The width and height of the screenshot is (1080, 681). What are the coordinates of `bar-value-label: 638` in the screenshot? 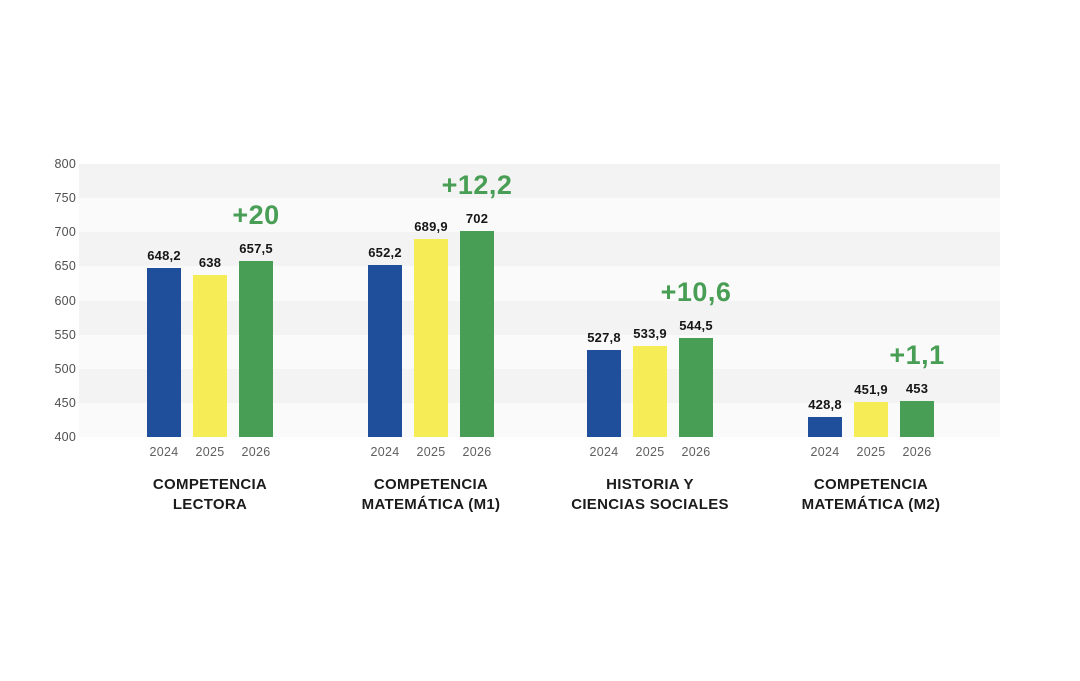 It's located at (210, 262).